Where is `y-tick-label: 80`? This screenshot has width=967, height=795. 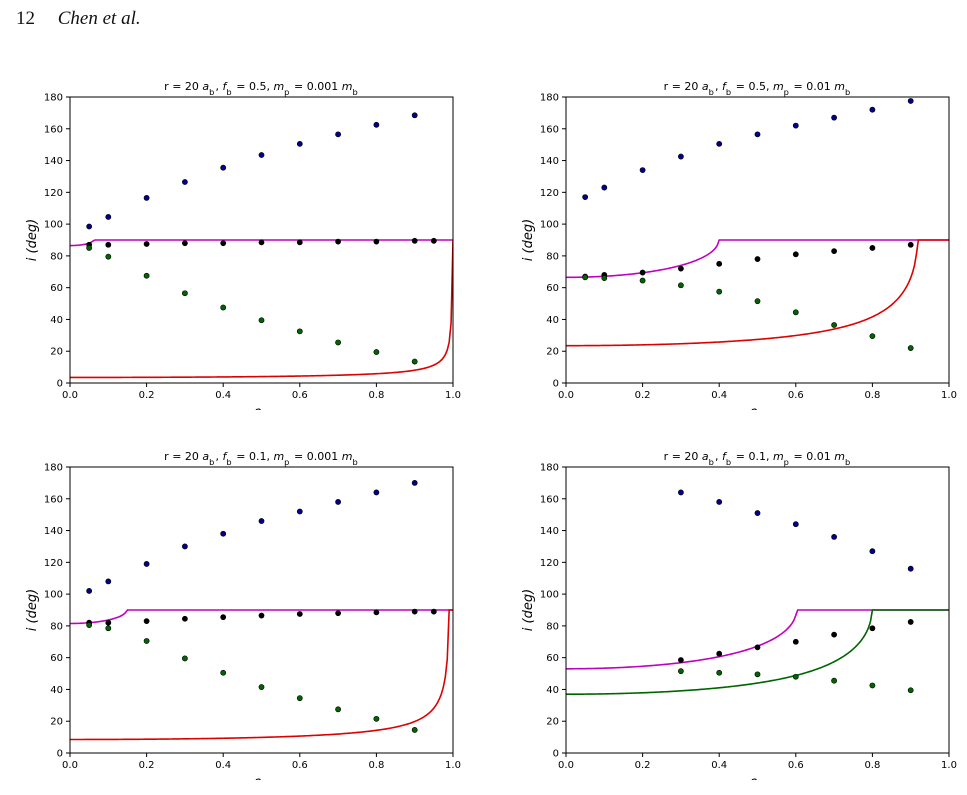
y-tick-label: 80 is located at coordinates (56, 626).